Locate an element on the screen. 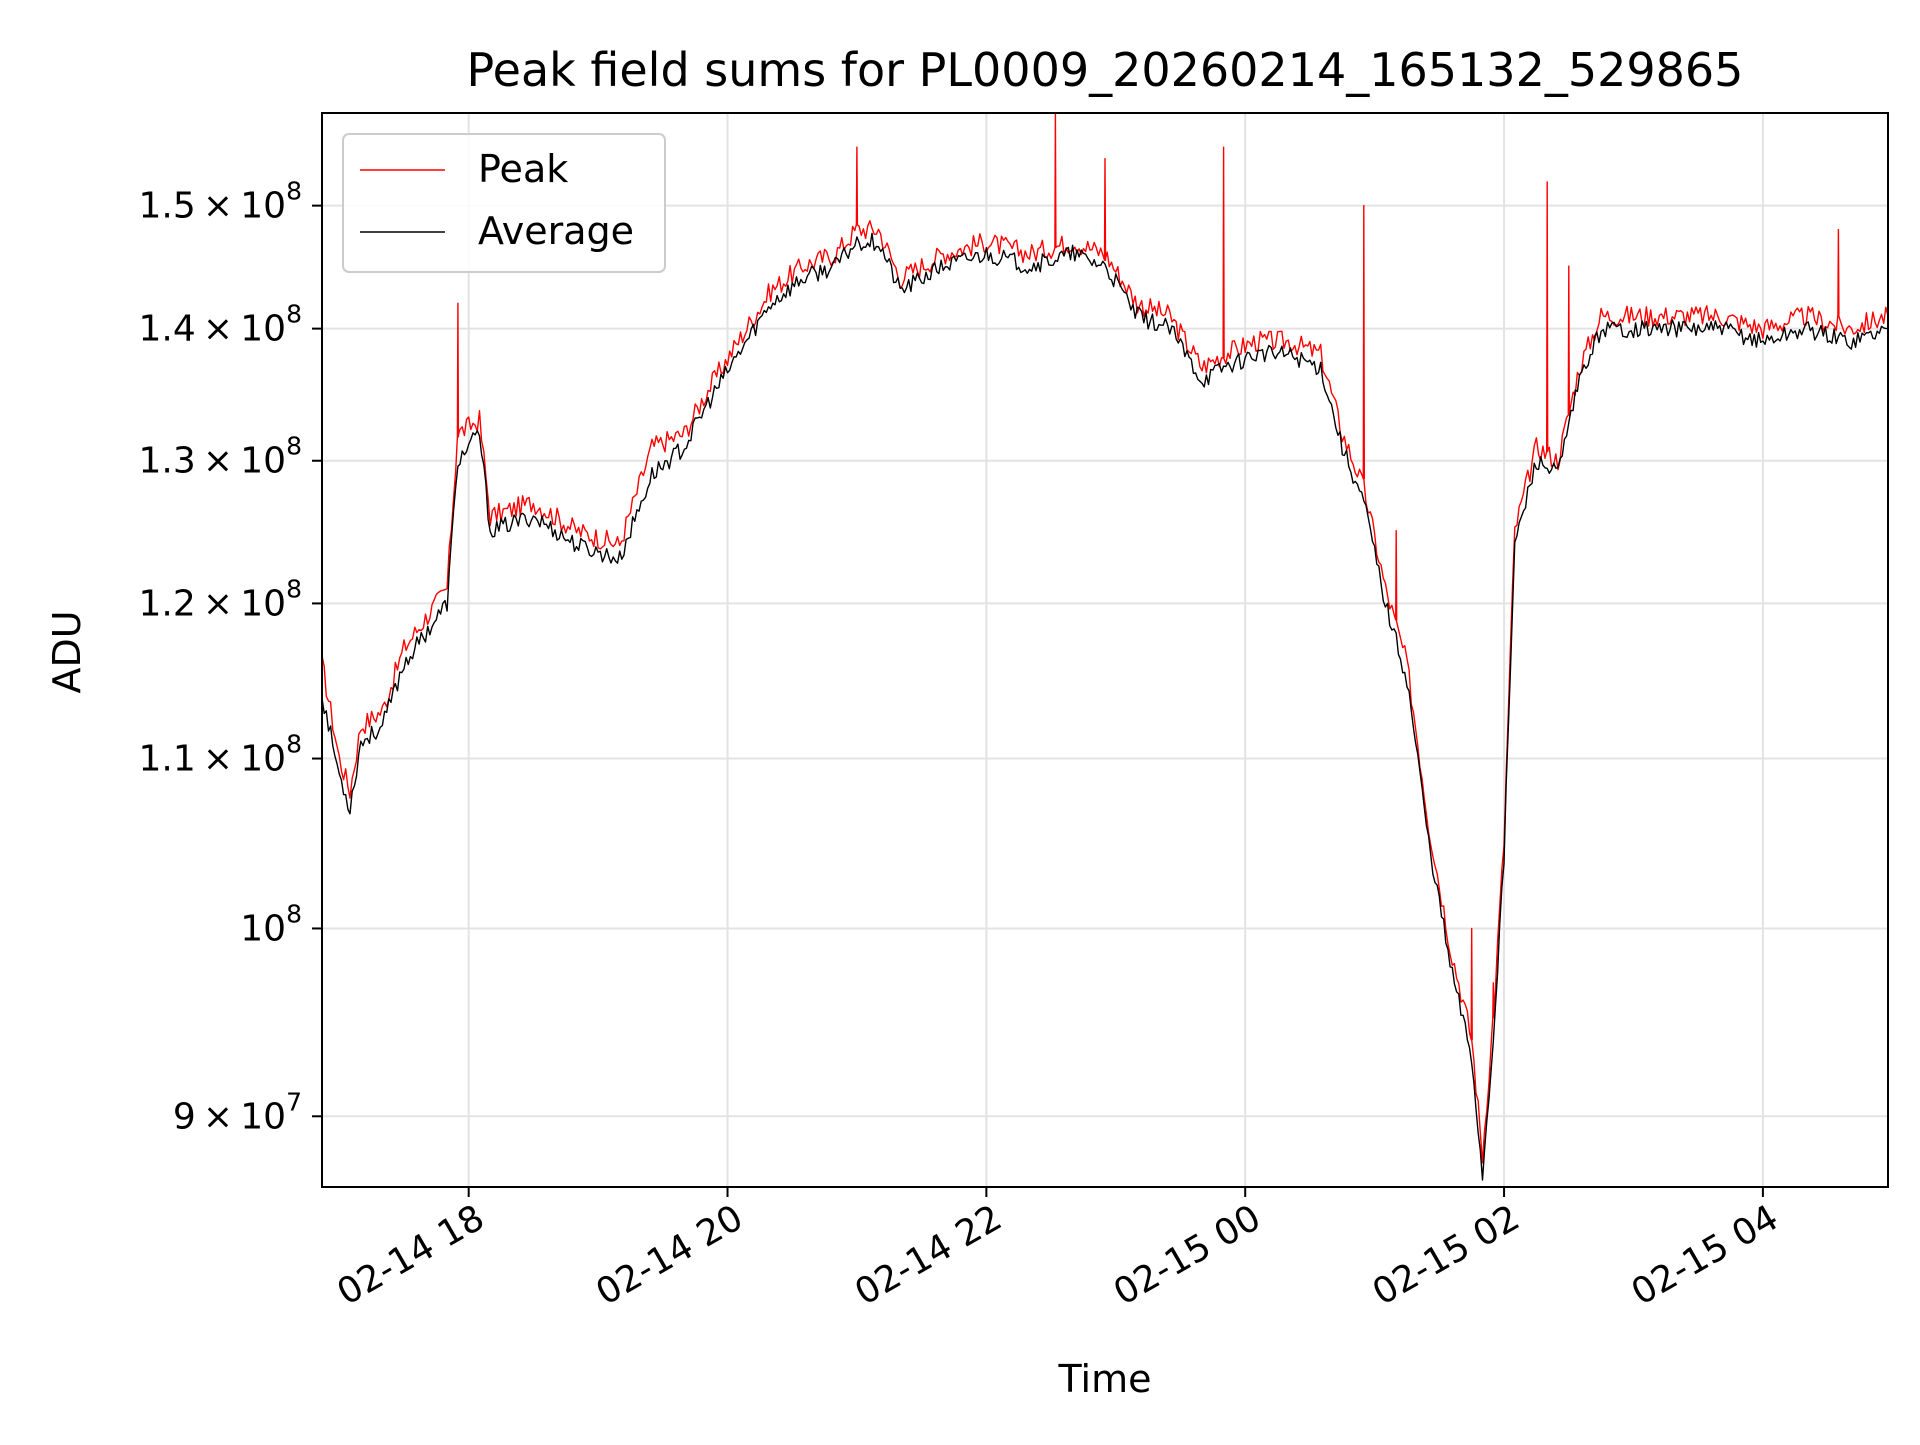 Image resolution: width=1920 pixels, height=1445 pixels. legend-box is located at coordinates (504, 203).